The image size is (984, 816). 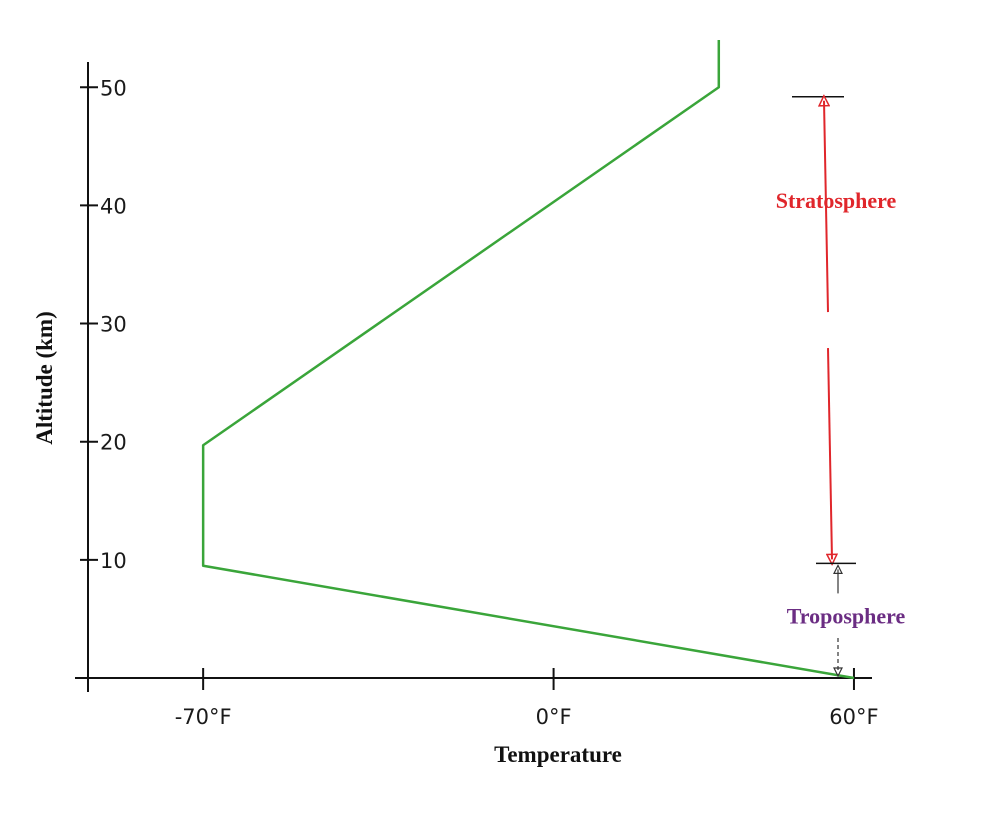 I want to click on x-tick-label: 0°F, so click(x=554, y=717).